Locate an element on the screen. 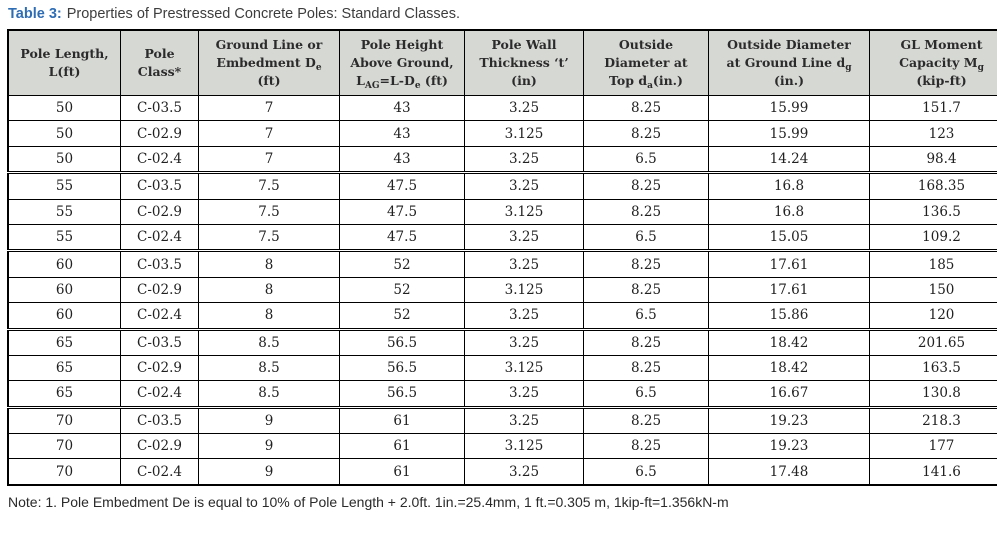 The image size is (997, 533). table-row: 65 C-02.9 8.5 56.5 3.125 8.25 18.42 163.5 is located at coordinates (502, 368).